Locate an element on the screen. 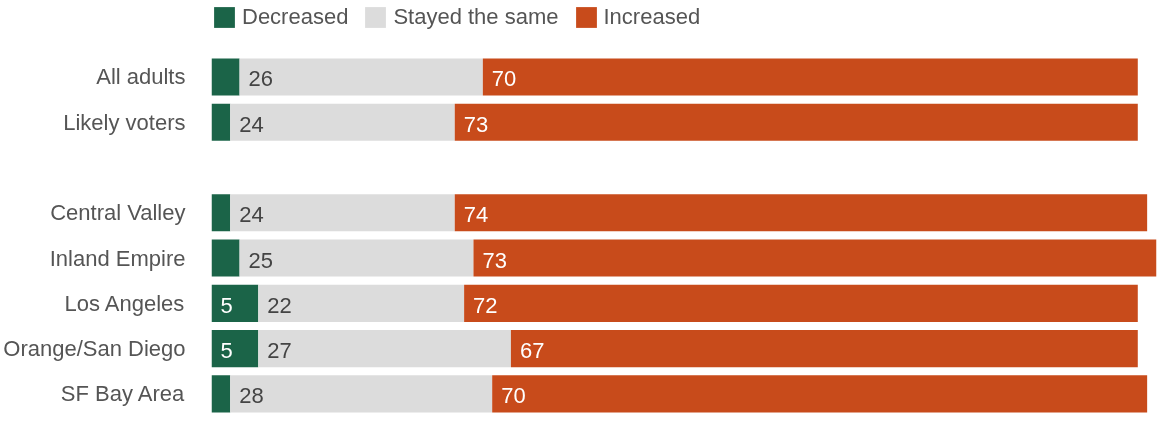 The image size is (1174, 434). legend-label: Increased is located at coordinates (652, 17).